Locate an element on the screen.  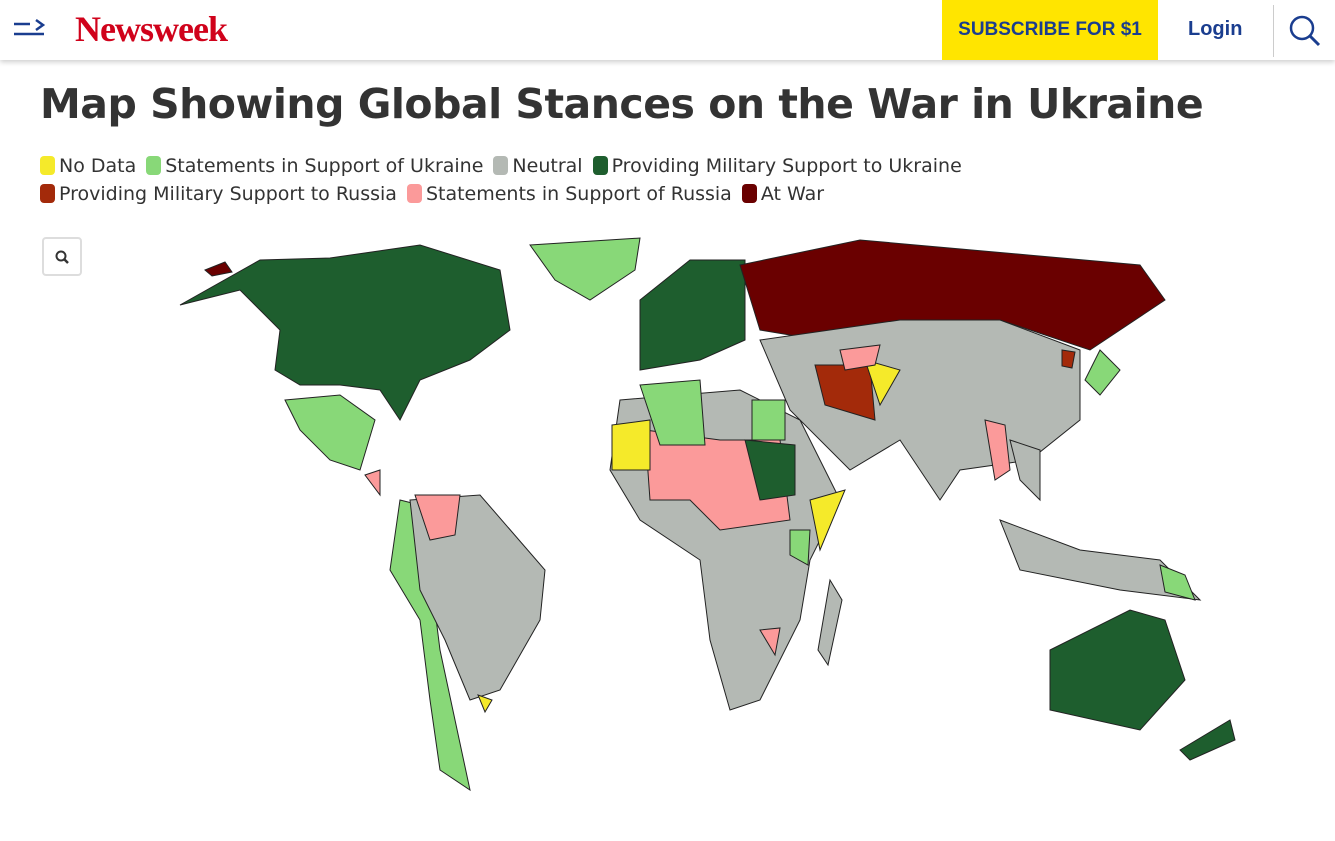
legend-item: Providing Military Support to Ukraine is located at coordinates (777, 166).